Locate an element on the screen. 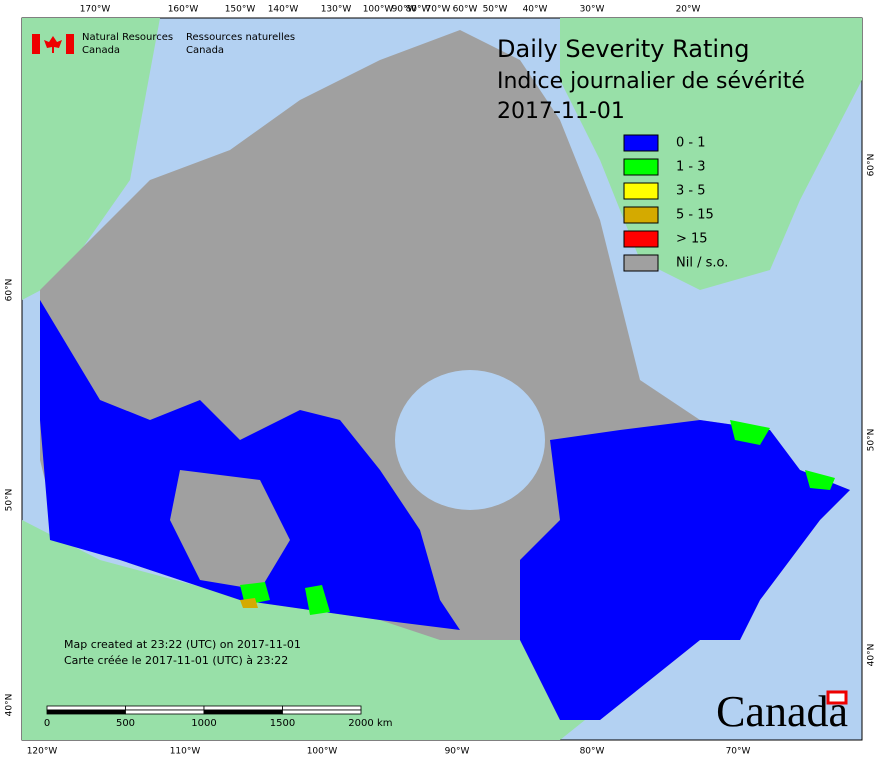 This screenshot has width=880, height=760. legend: 0 - 1 1 - 3 3 - 5 5 - 15 > 15 Nil / s.o. is located at coordinates (675, 203).